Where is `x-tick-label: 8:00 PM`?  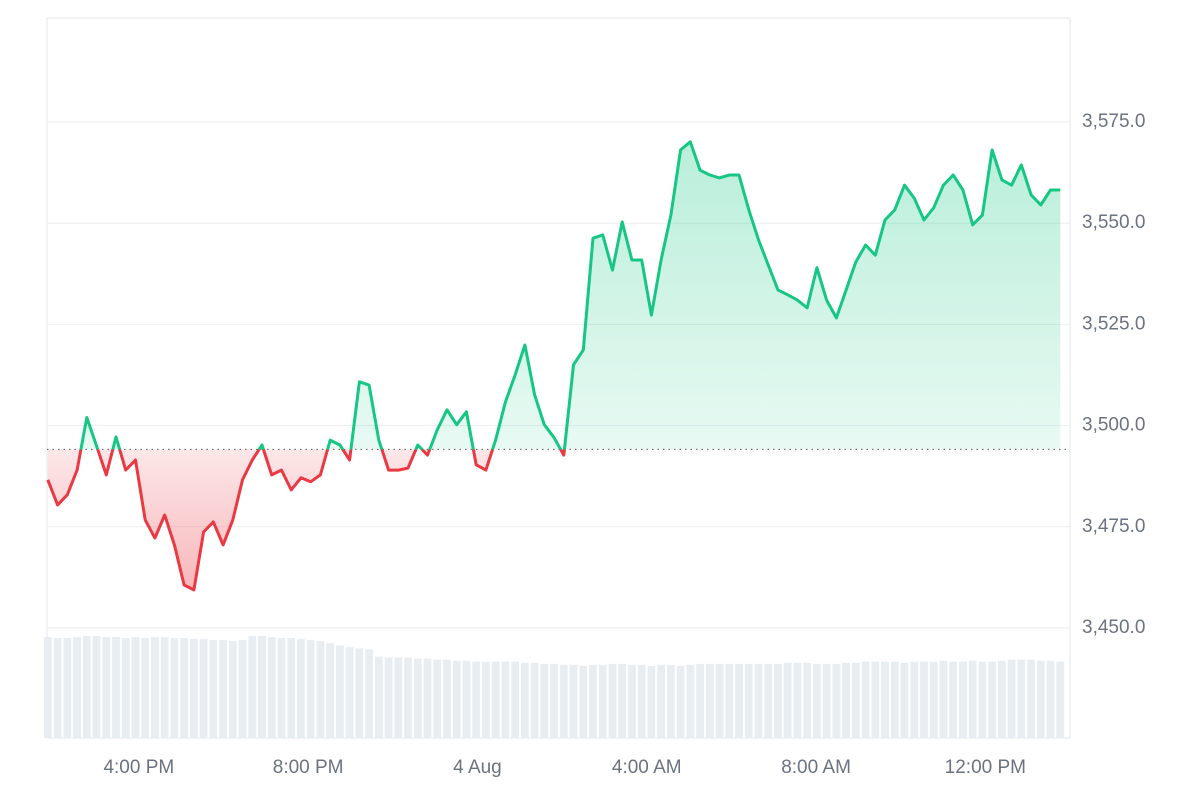 x-tick-label: 8:00 PM is located at coordinates (308, 767).